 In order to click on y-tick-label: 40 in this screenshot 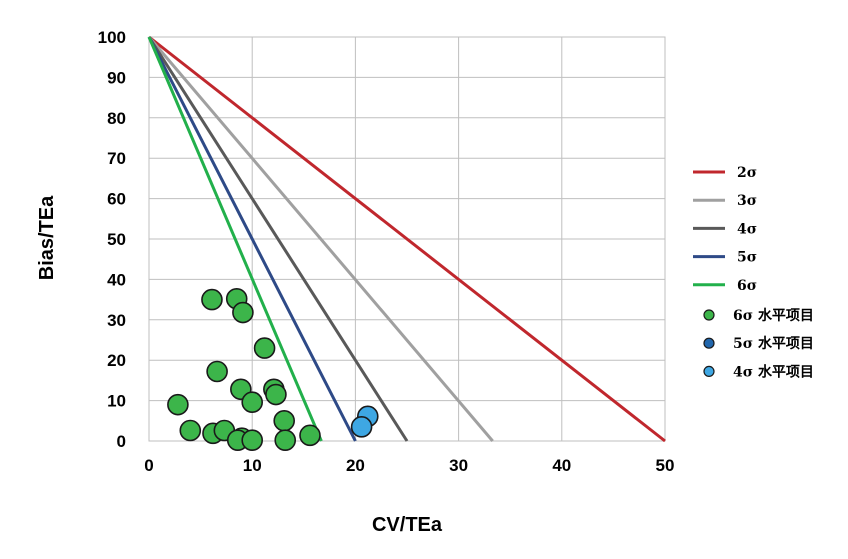, I will do `click(116, 279)`.